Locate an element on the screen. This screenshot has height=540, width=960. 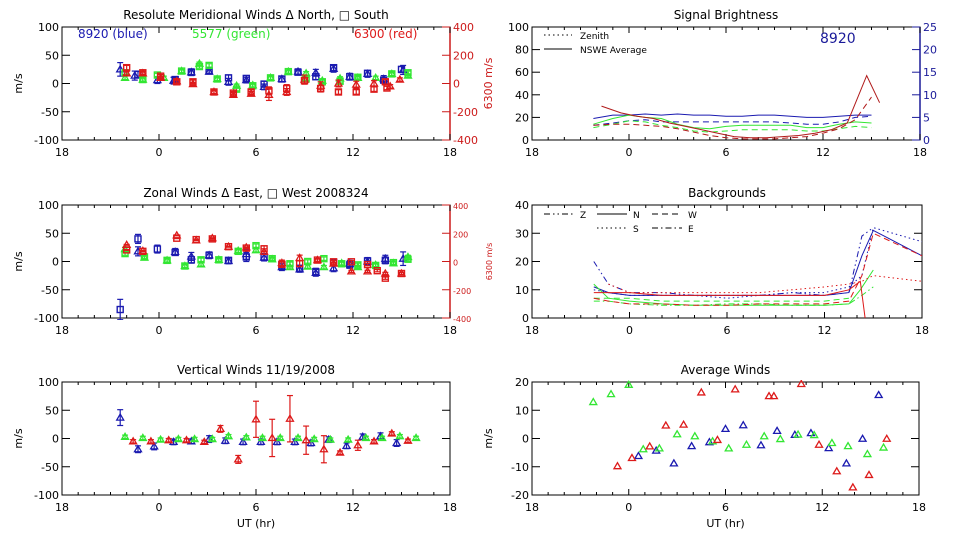
y-tick-label: 100 is located at coordinates (48, 27).